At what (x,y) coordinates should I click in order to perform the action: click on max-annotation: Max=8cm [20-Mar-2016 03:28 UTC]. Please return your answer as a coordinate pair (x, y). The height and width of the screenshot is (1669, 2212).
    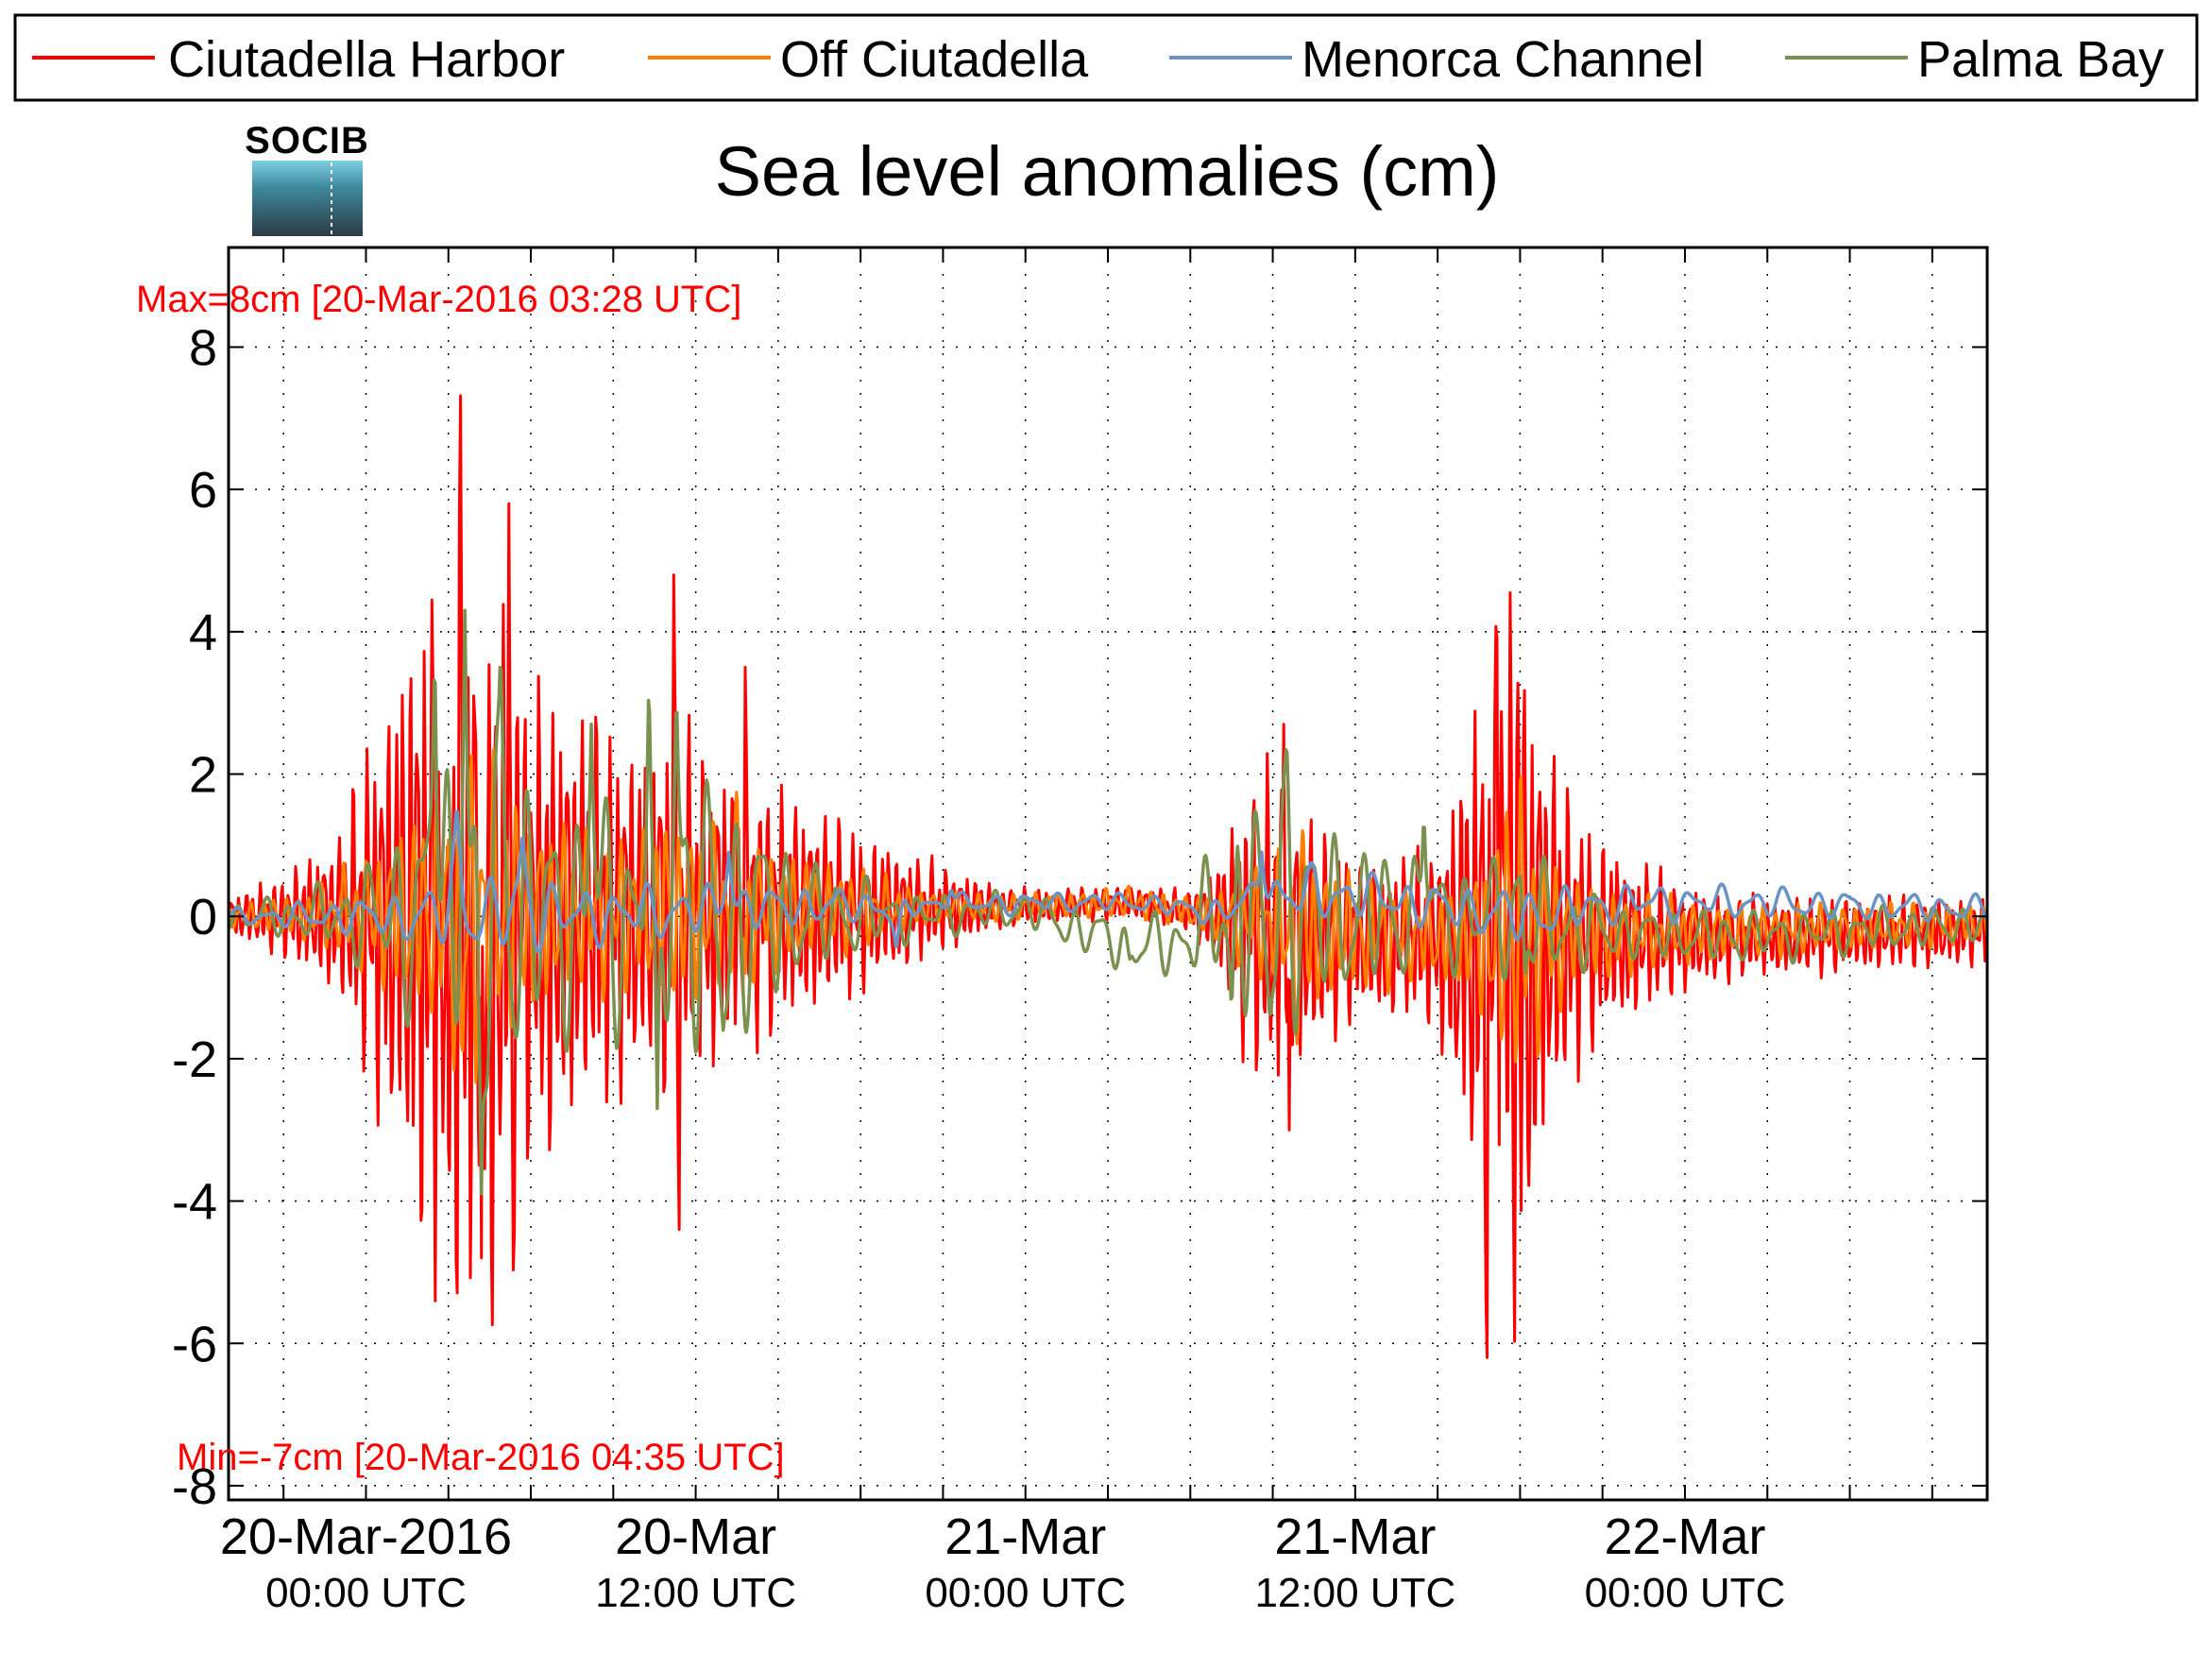
    Looking at the image, I should click on (438, 299).